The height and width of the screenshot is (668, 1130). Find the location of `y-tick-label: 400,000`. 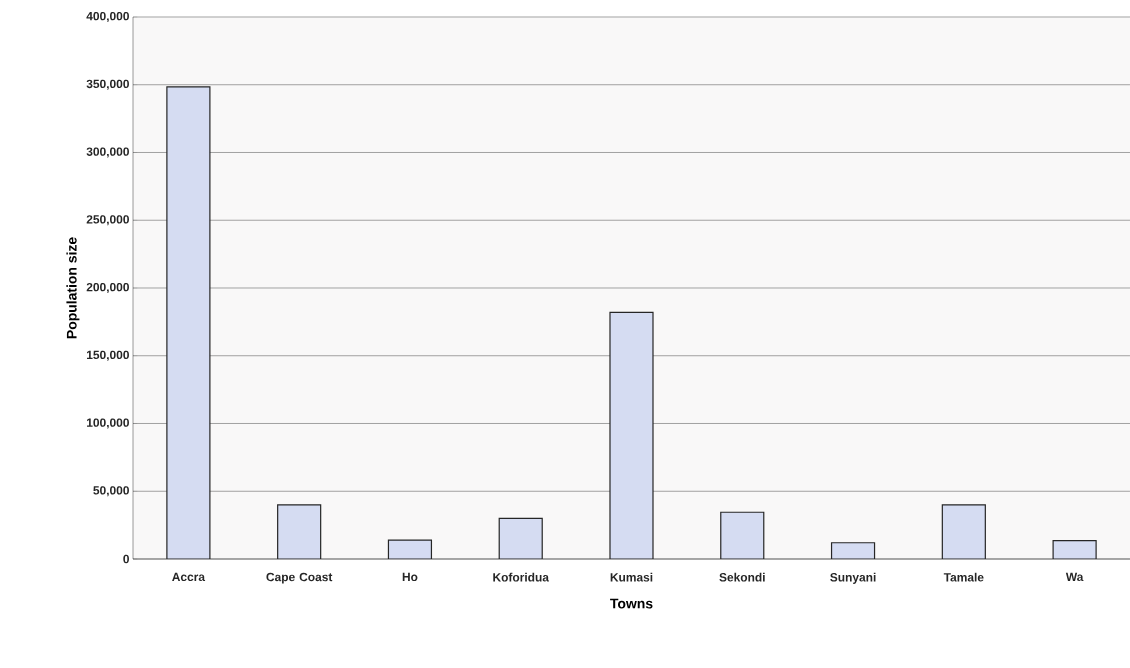

y-tick-label: 400,000 is located at coordinates (107, 17).